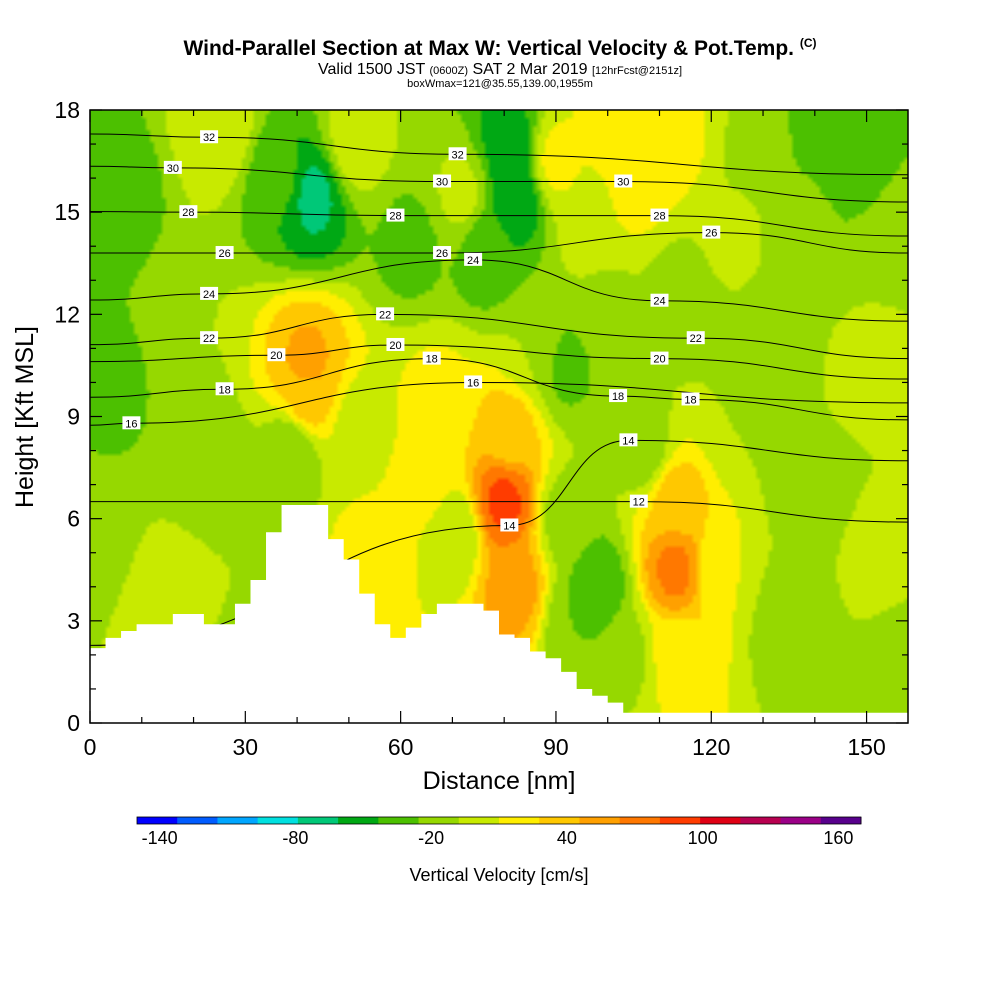 This screenshot has height=1000, width=1000. Describe the element at coordinates (73, 417) in the screenshot. I see `y-tick-label: 9` at that location.